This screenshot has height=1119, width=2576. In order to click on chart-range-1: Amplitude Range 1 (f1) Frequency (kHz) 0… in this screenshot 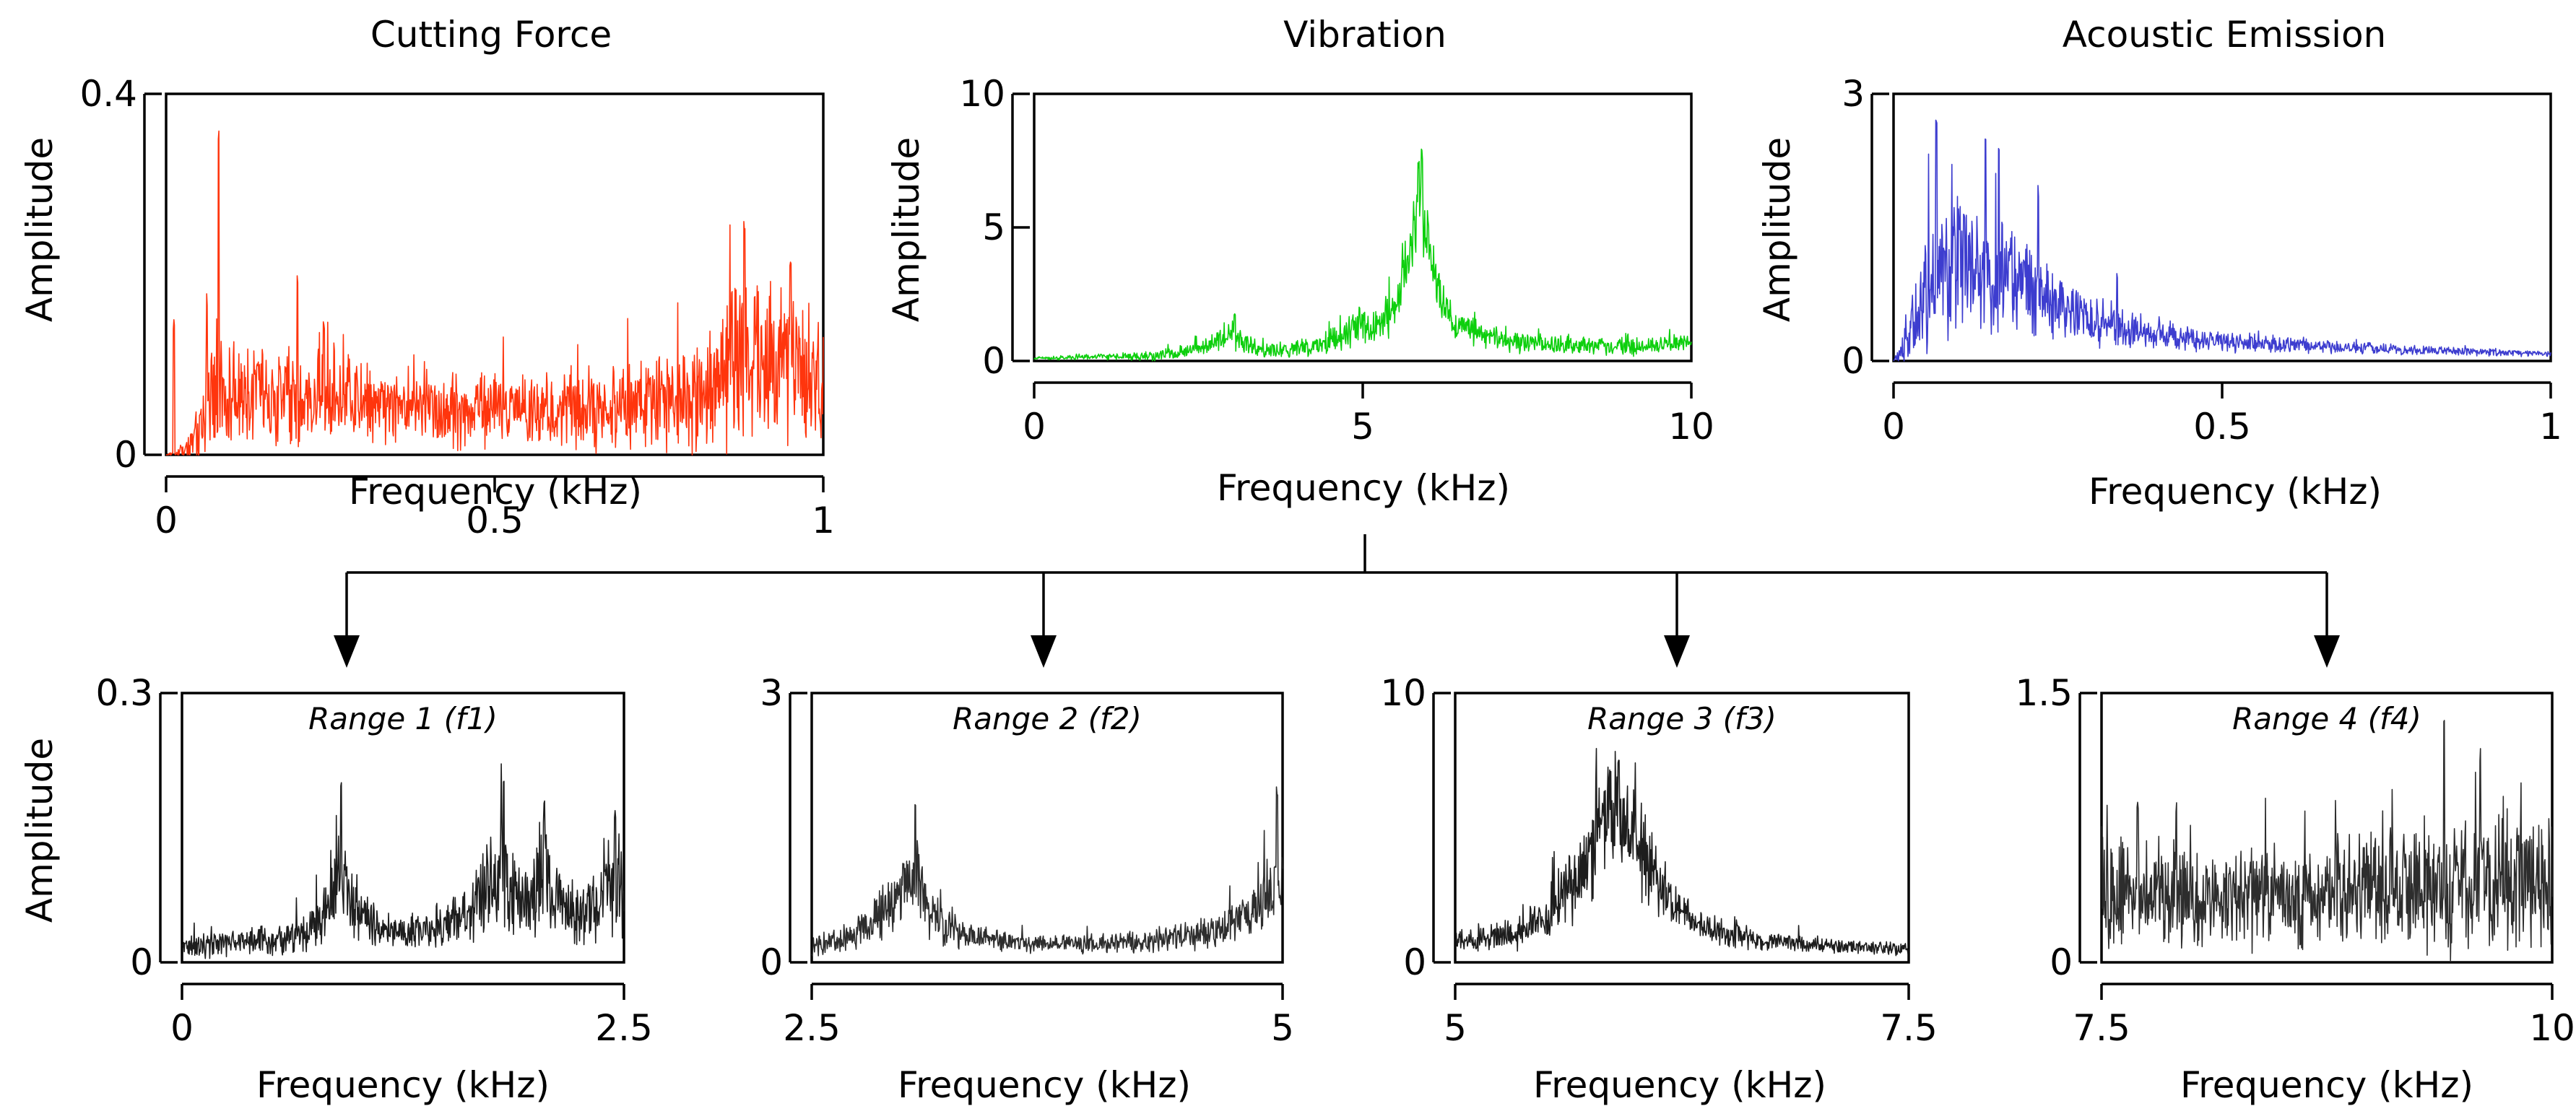, I will do `click(336, 889)`.